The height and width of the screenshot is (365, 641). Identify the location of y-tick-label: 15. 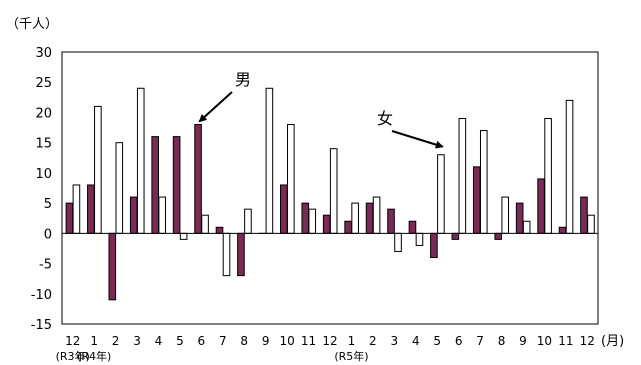
(43, 144).